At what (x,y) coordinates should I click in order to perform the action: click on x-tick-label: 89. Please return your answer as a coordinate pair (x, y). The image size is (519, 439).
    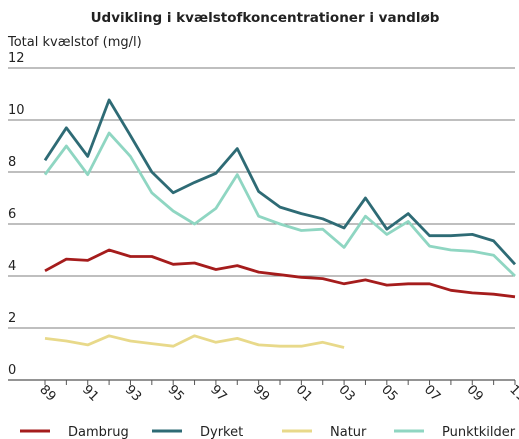
    Looking at the image, I should click on (47, 393).